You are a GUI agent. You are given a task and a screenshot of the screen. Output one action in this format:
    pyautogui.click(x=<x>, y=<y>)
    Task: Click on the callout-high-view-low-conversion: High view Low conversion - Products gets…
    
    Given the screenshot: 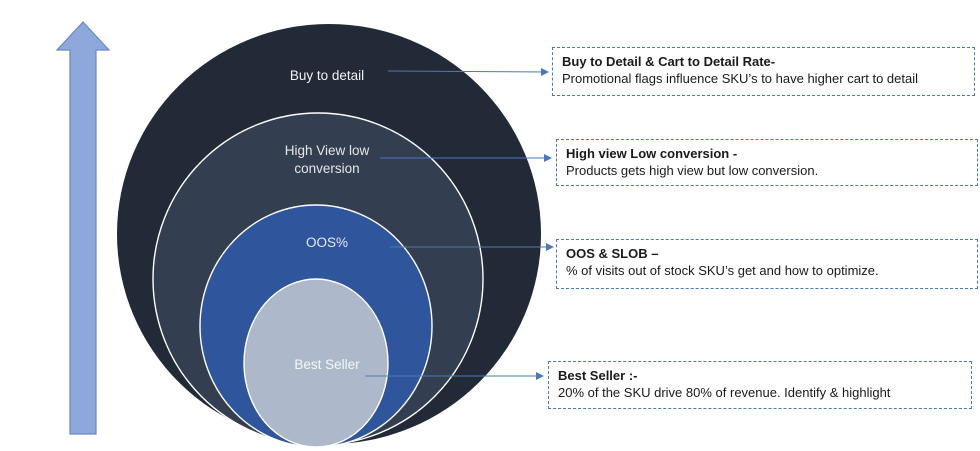 What is the action you would take?
    pyautogui.click(x=767, y=162)
    